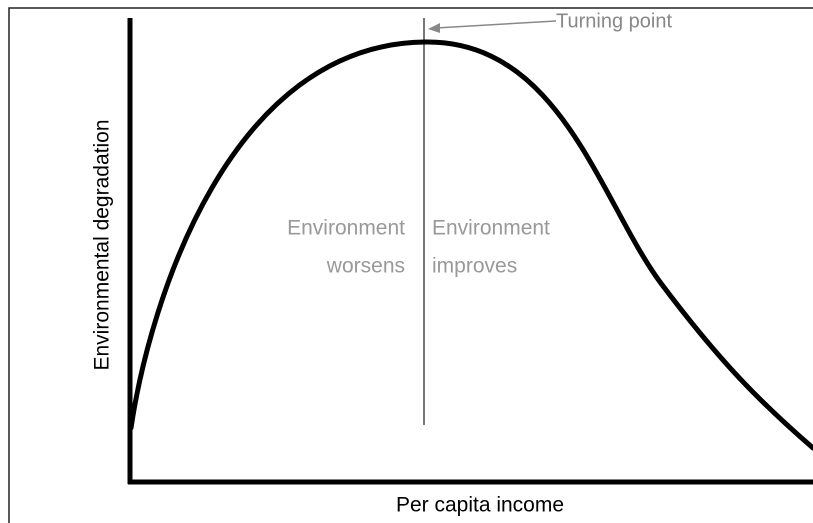 This screenshot has width=813, height=523. Describe the element at coordinates (474, 266) in the screenshot. I see `region-label: improves` at that location.